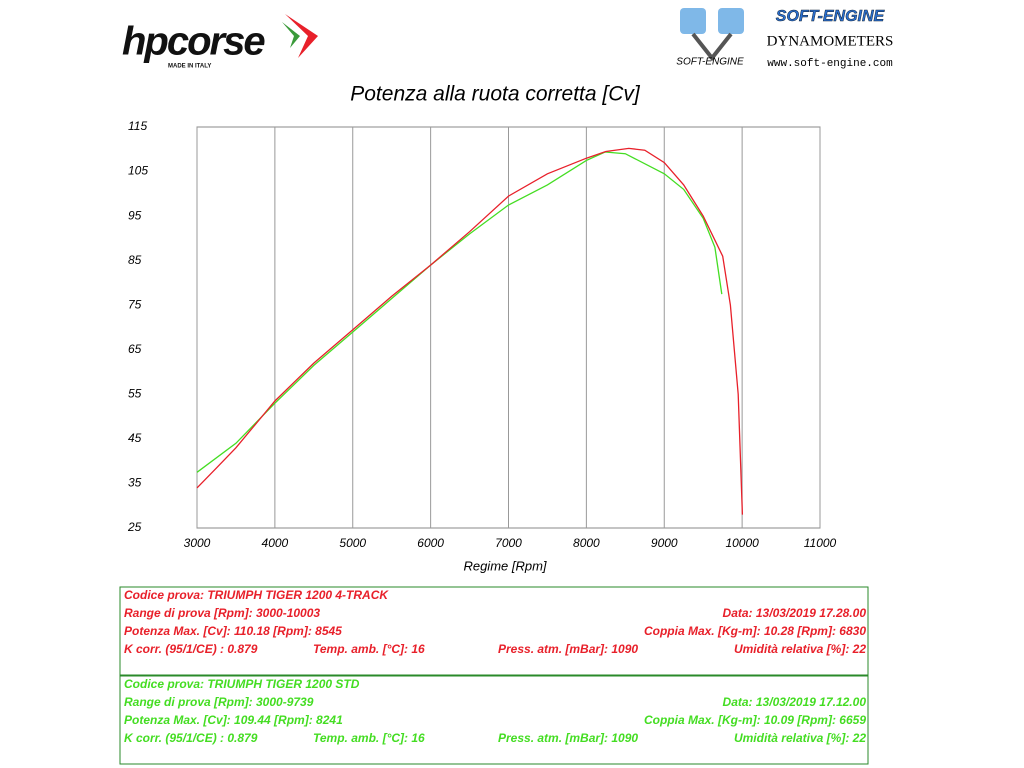  I want to click on x-tick-label: 6000, so click(430, 543).